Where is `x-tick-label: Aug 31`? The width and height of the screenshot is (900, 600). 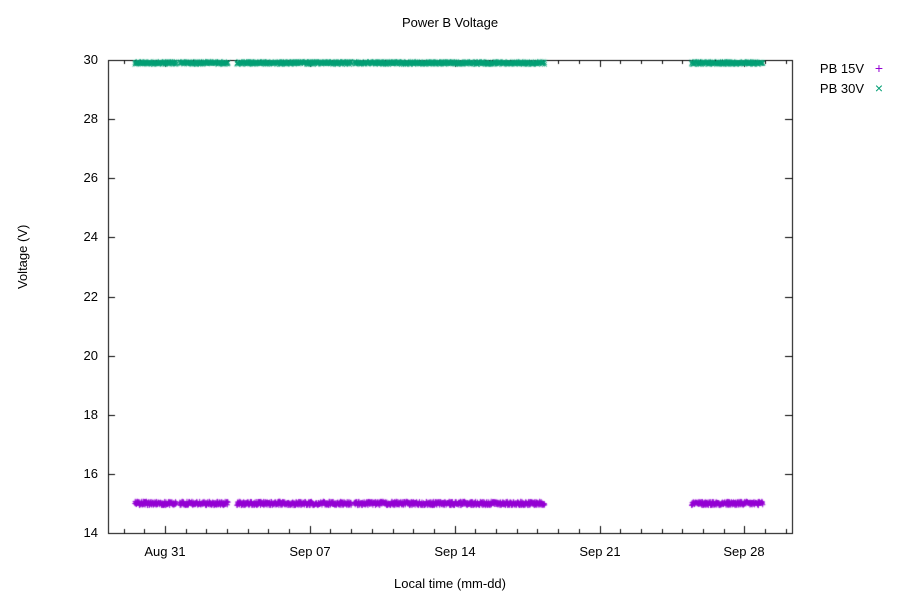 x-tick-label: Aug 31 is located at coordinates (165, 551).